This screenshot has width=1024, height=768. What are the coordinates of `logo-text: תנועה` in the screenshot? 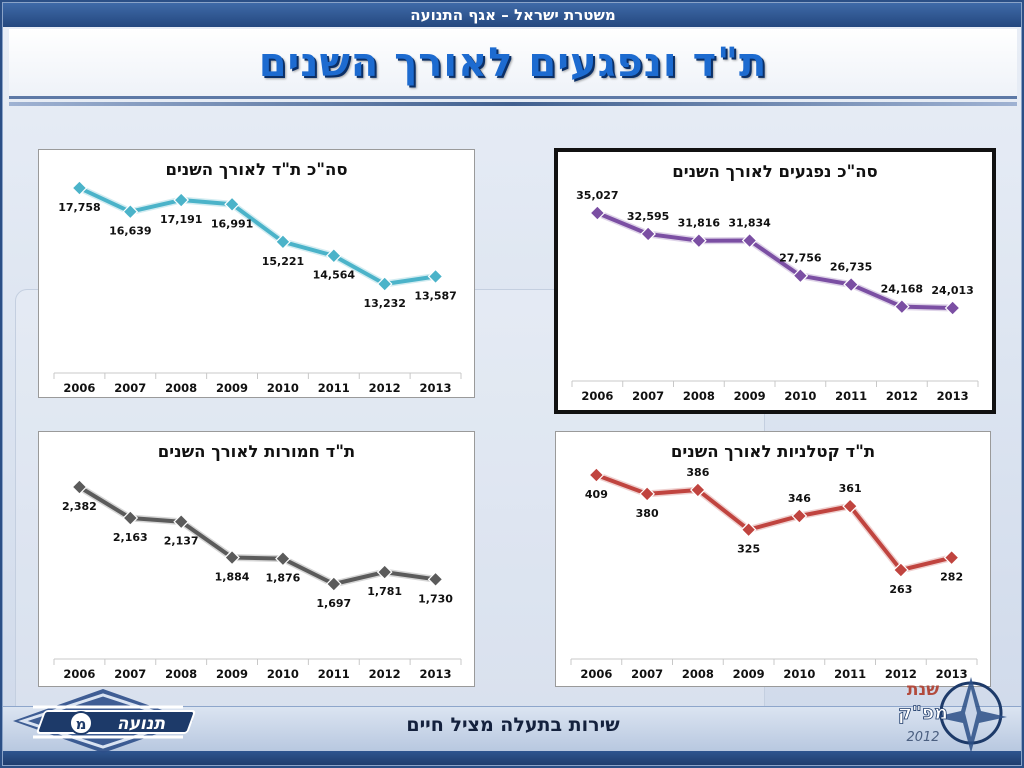 It's located at (141, 724).